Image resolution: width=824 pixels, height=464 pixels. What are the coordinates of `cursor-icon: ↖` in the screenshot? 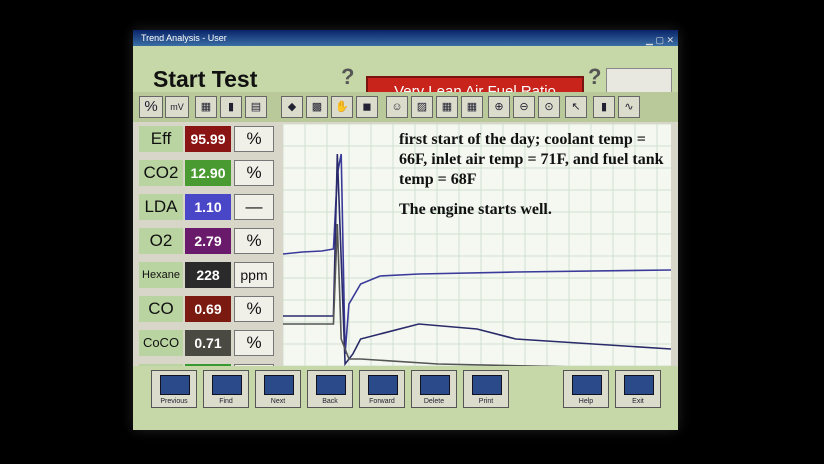 It's located at (576, 107).